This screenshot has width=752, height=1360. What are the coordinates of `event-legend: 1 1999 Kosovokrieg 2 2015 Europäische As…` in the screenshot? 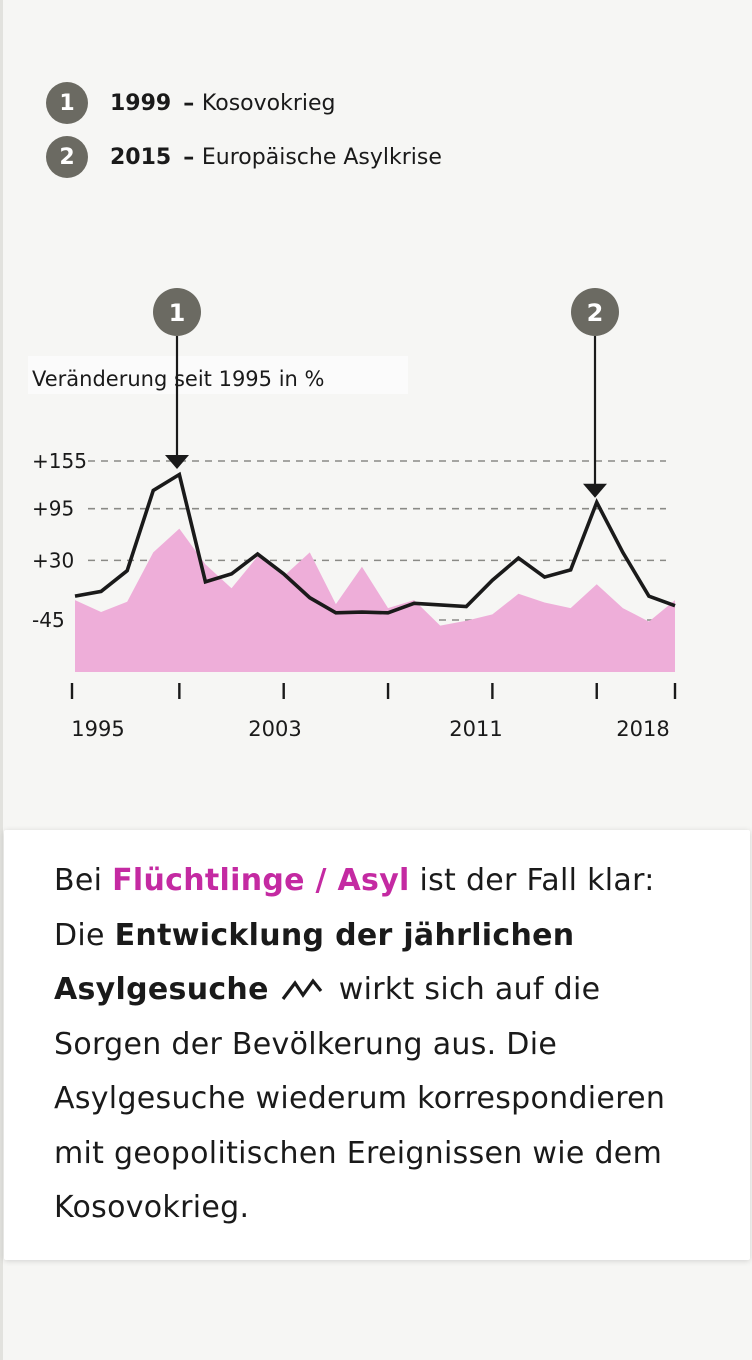 It's located at (244, 137).